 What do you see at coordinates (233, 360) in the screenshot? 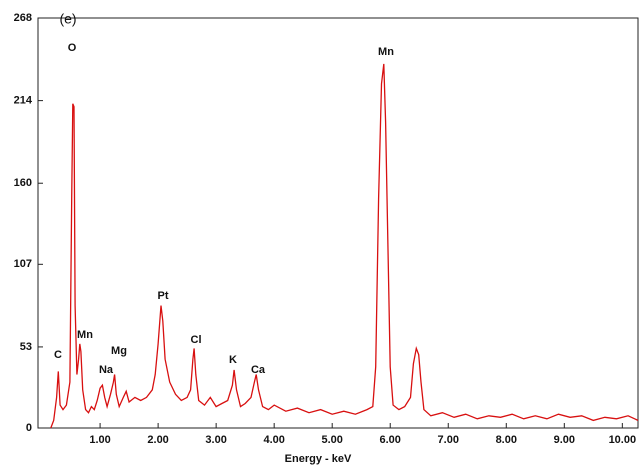
I see `peak-label: K` at bounding box center [233, 360].